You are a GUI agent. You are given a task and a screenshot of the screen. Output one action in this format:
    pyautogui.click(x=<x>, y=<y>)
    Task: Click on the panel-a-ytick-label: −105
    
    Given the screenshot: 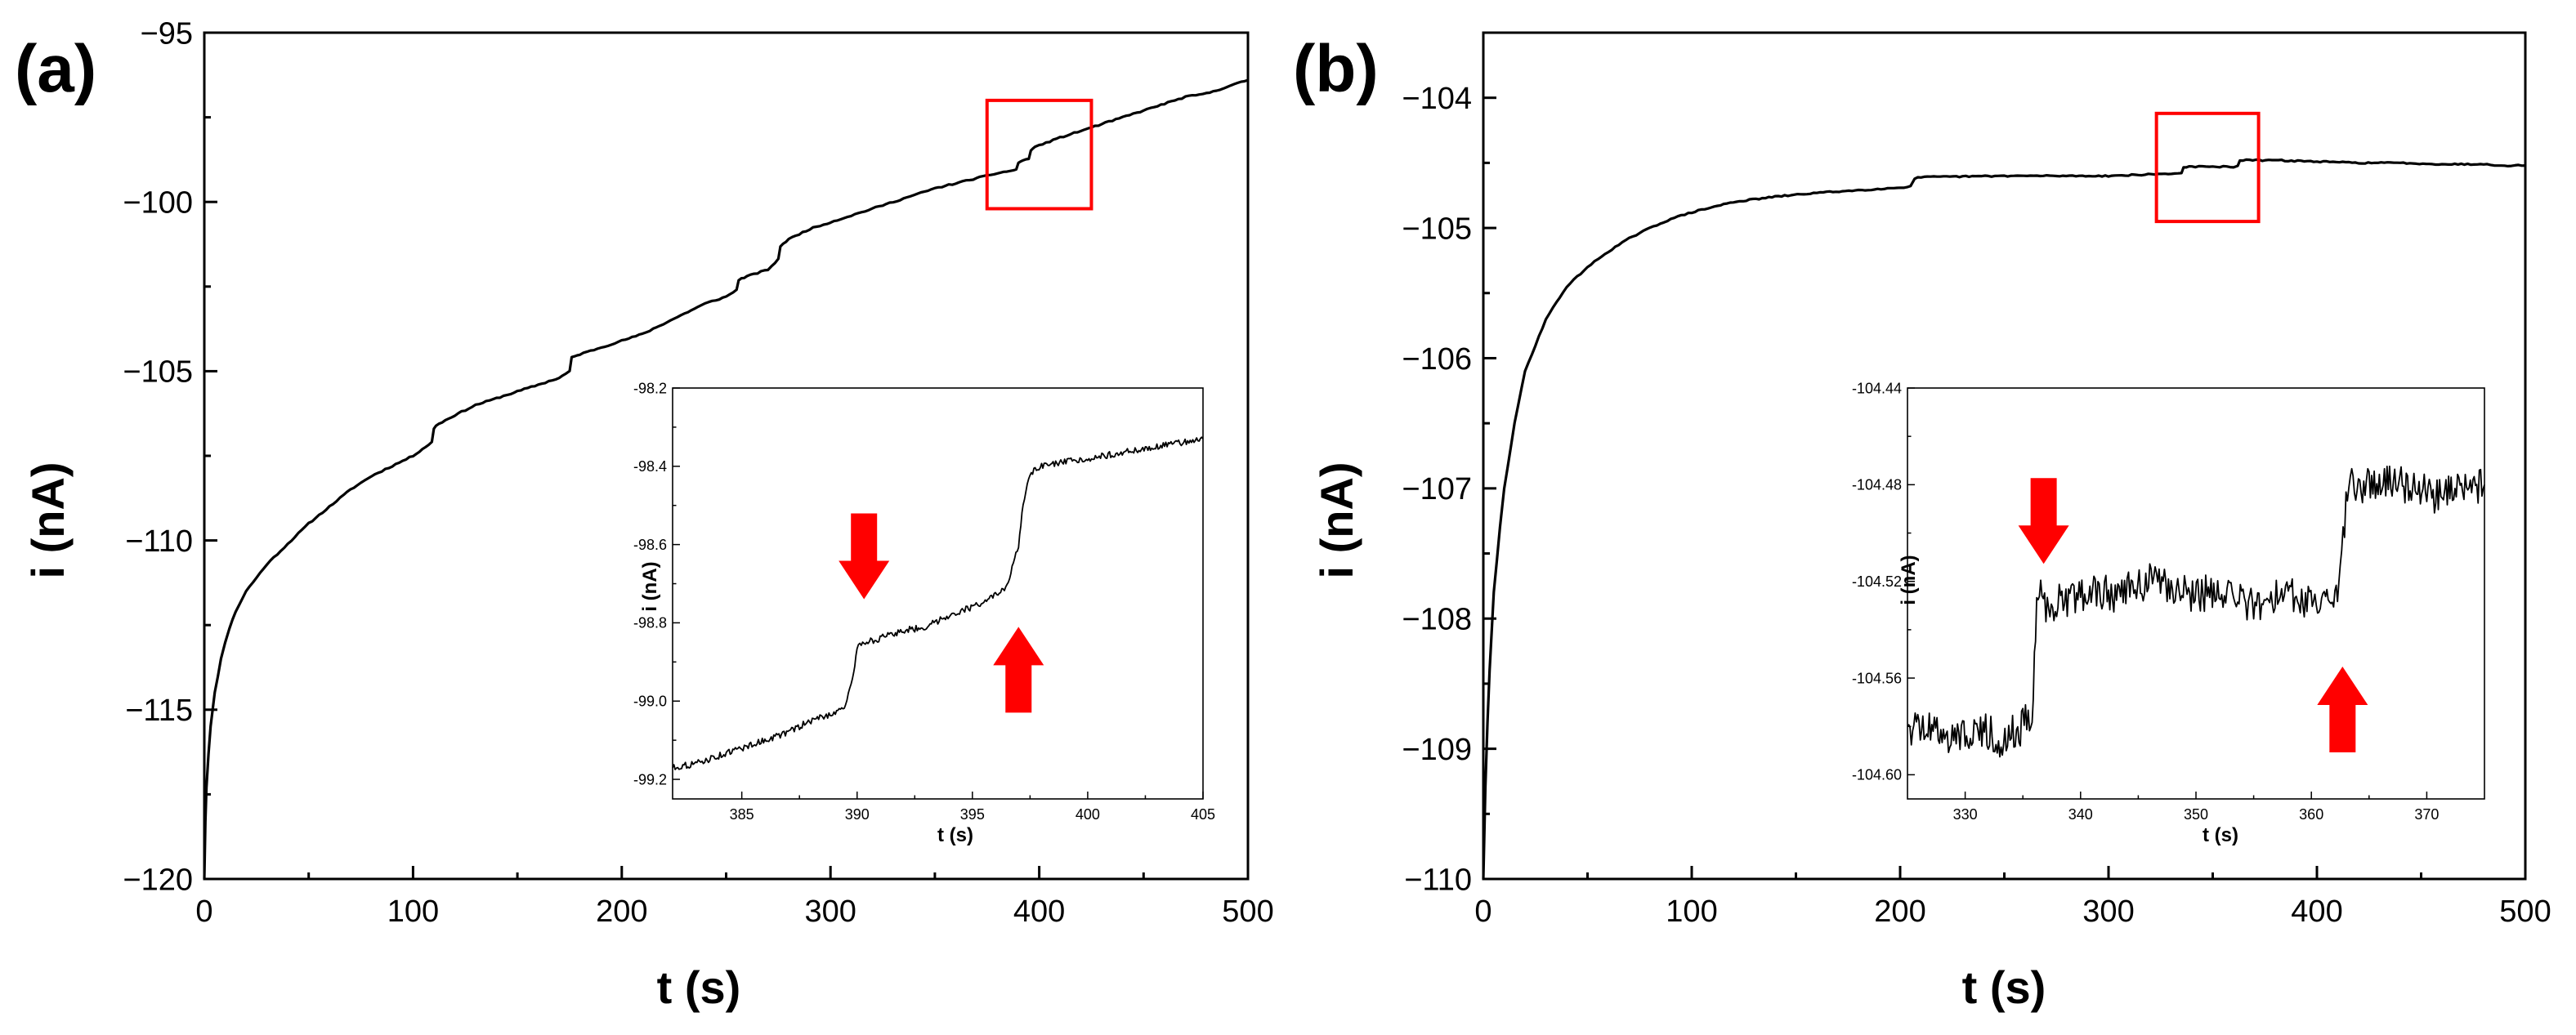 What is the action you would take?
    pyautogui.click(x=158, y=373)
    